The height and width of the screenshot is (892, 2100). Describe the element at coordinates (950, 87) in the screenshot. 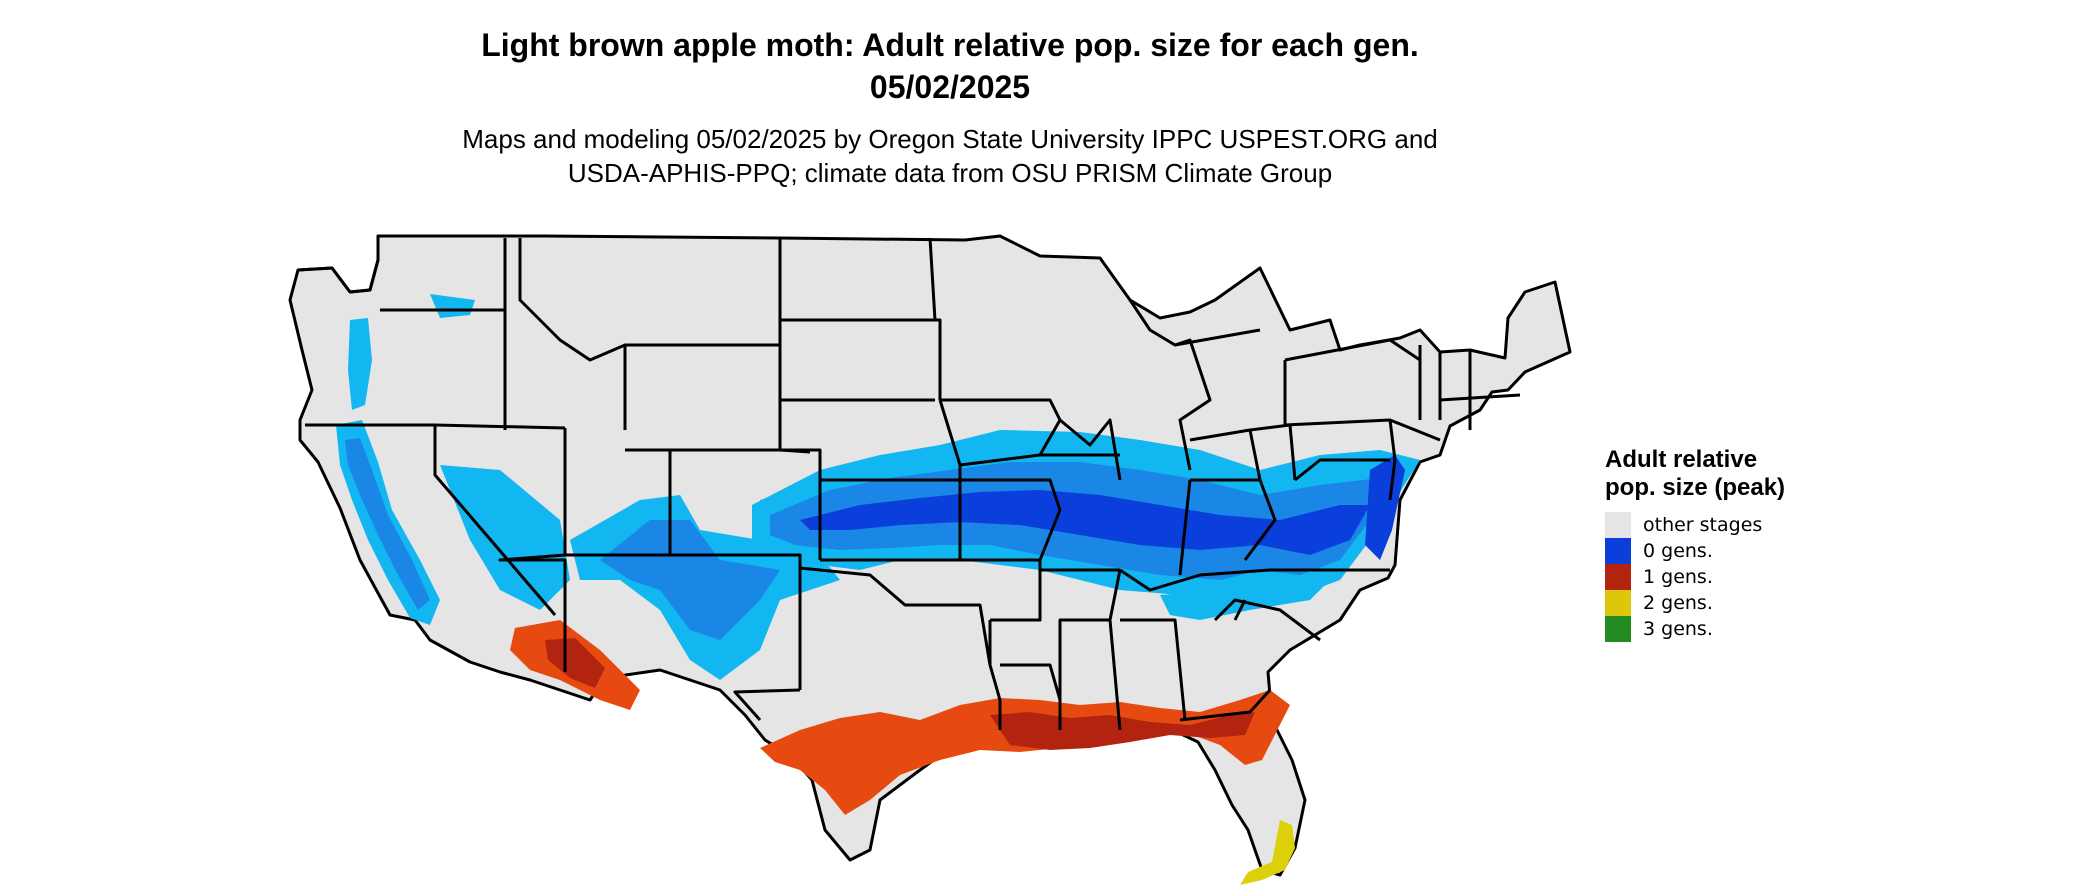

I see `map-date: 05/02/2025` at that location.